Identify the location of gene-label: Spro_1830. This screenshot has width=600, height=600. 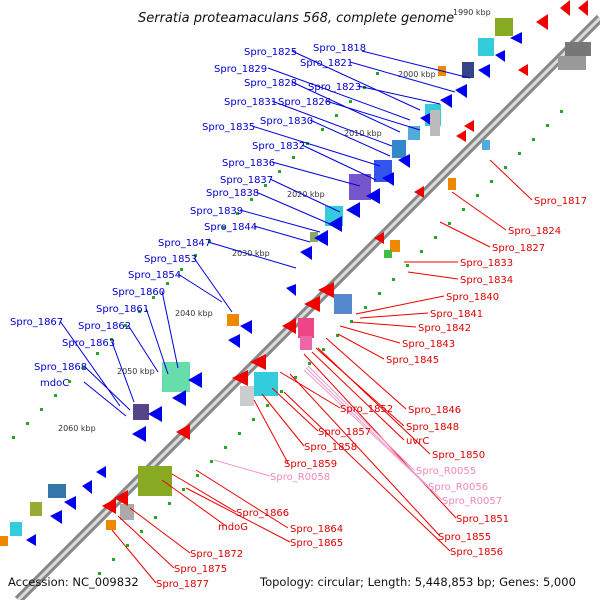
(286, 121).